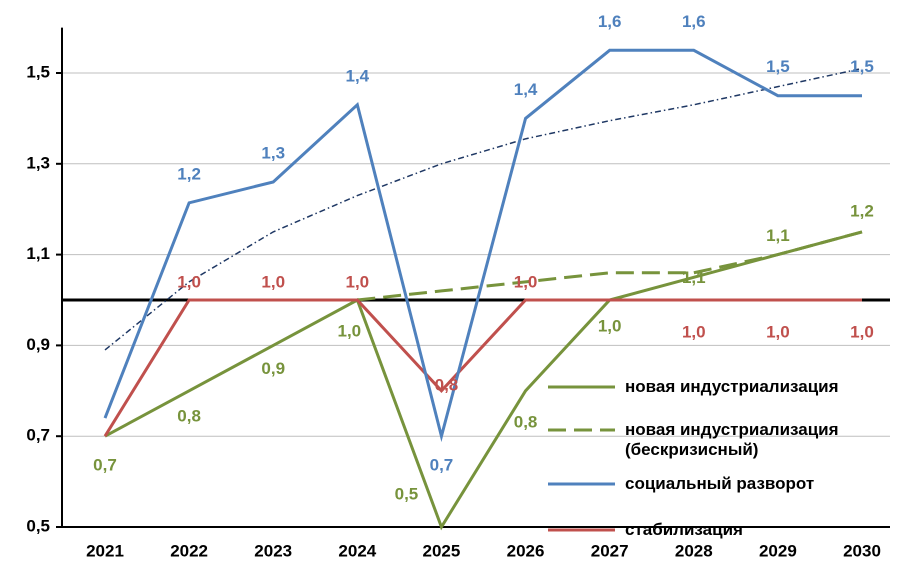  I want to click on y-tick-label: 0,9, so click(38, 344).